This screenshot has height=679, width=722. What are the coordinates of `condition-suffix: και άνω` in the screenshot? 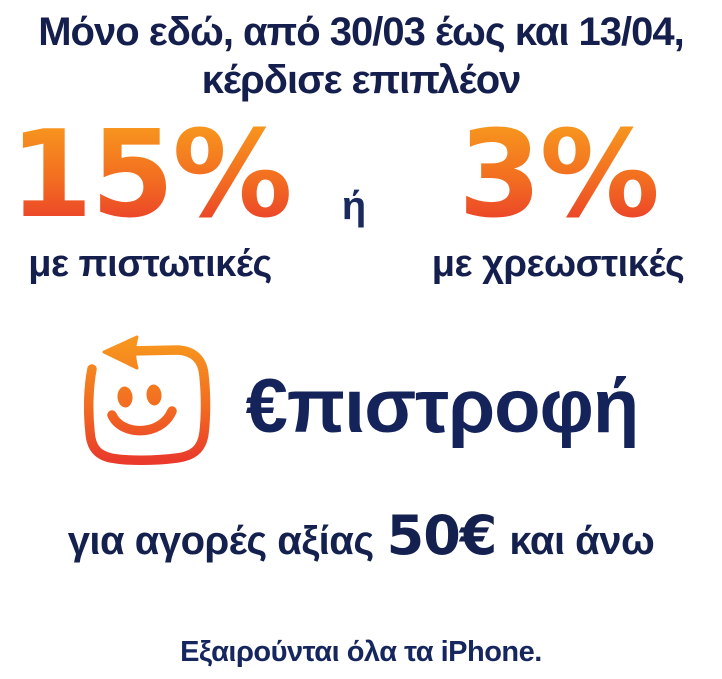 It's located at (582, 541).